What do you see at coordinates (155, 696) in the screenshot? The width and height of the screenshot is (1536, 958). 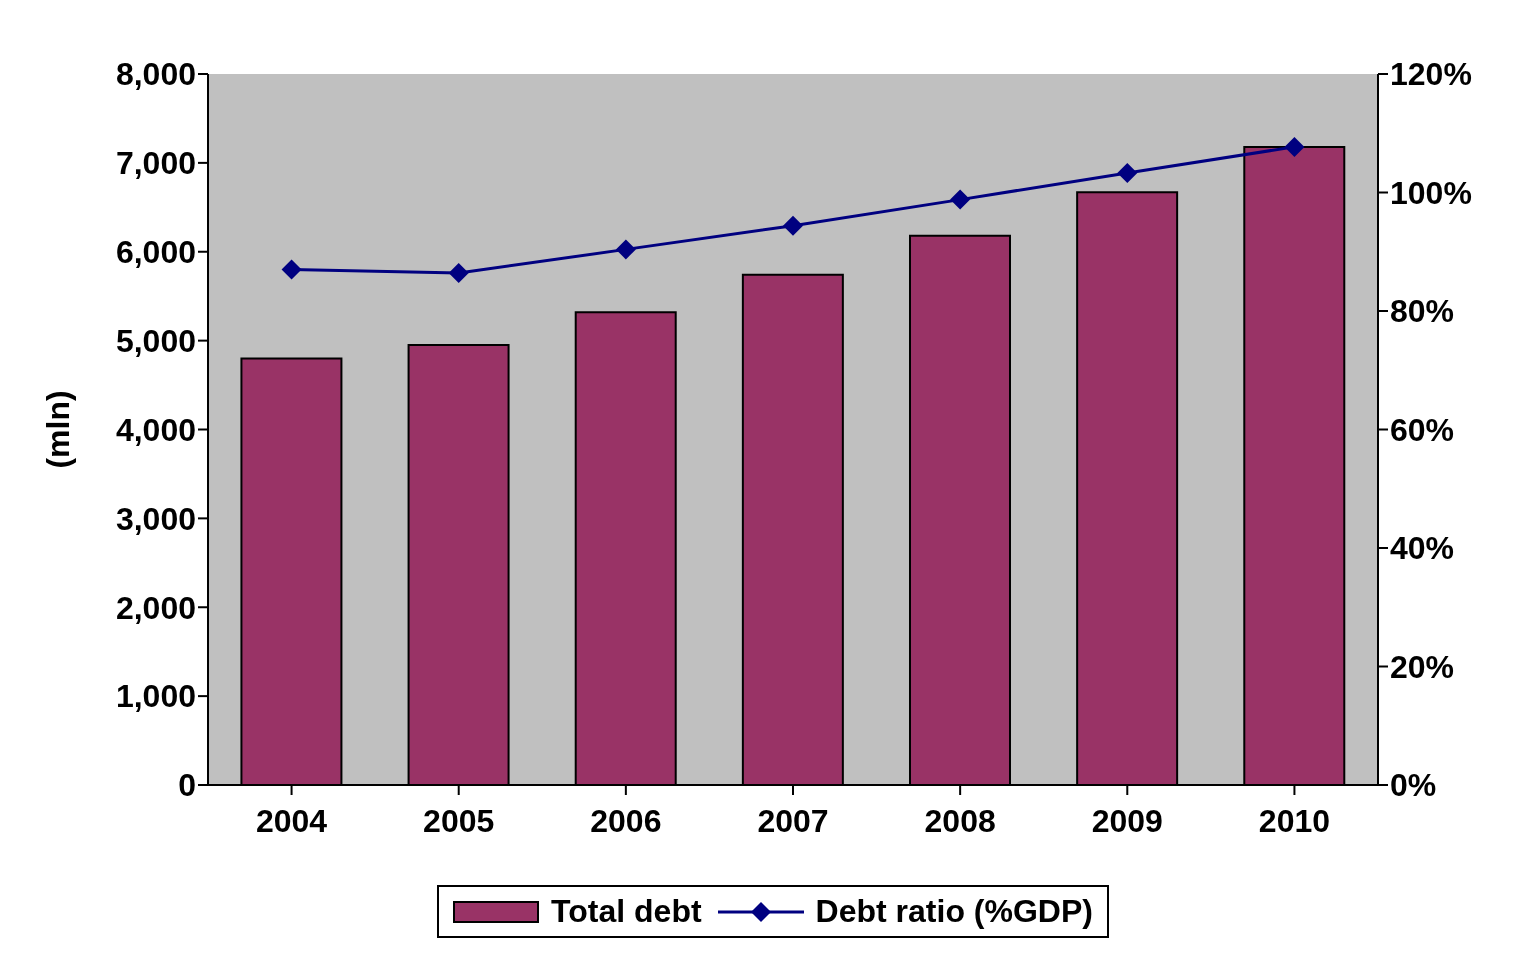 I see `y-tick-label: 1,000` at bounding box center [155, 696].